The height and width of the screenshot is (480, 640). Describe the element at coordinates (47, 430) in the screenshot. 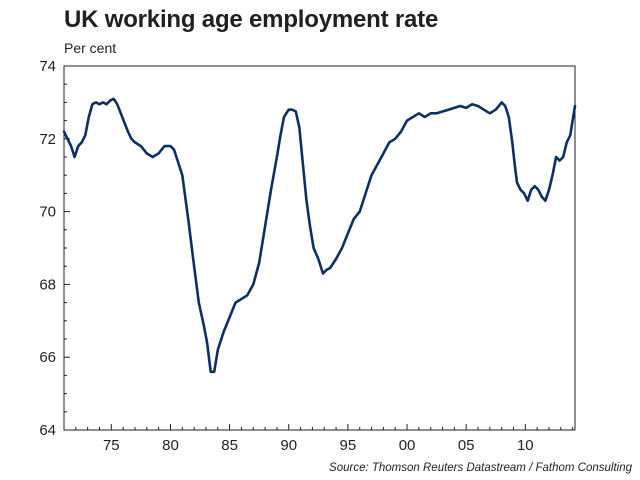

I see `y-tick-label: 64` at that location.